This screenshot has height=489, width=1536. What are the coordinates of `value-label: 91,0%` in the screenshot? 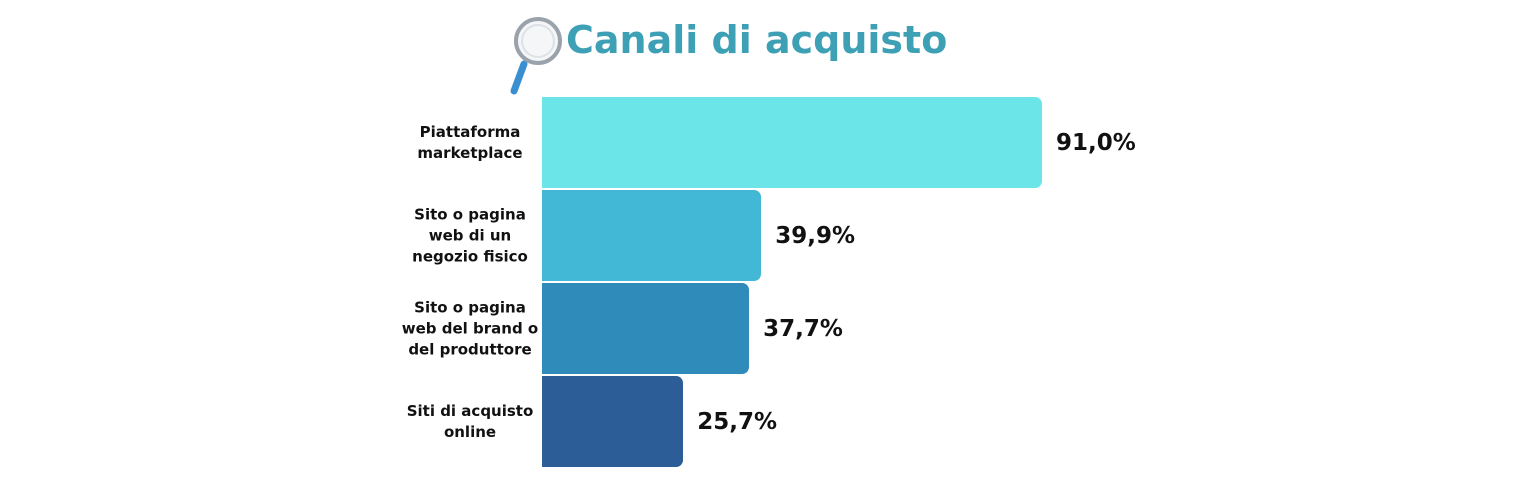 It's located at (1096, 142).